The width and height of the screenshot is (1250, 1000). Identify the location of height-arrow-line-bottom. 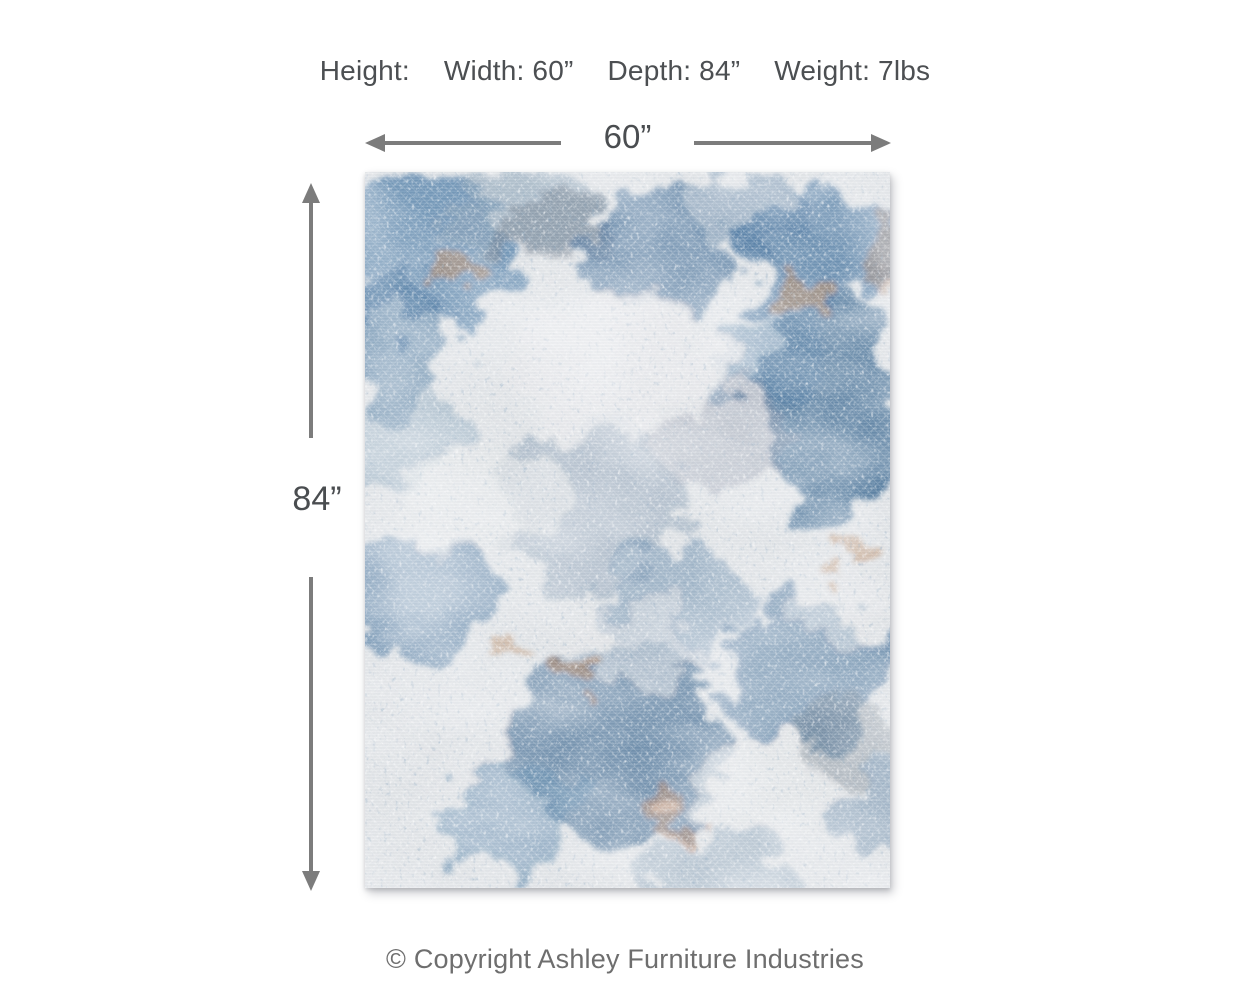
(311, 724).